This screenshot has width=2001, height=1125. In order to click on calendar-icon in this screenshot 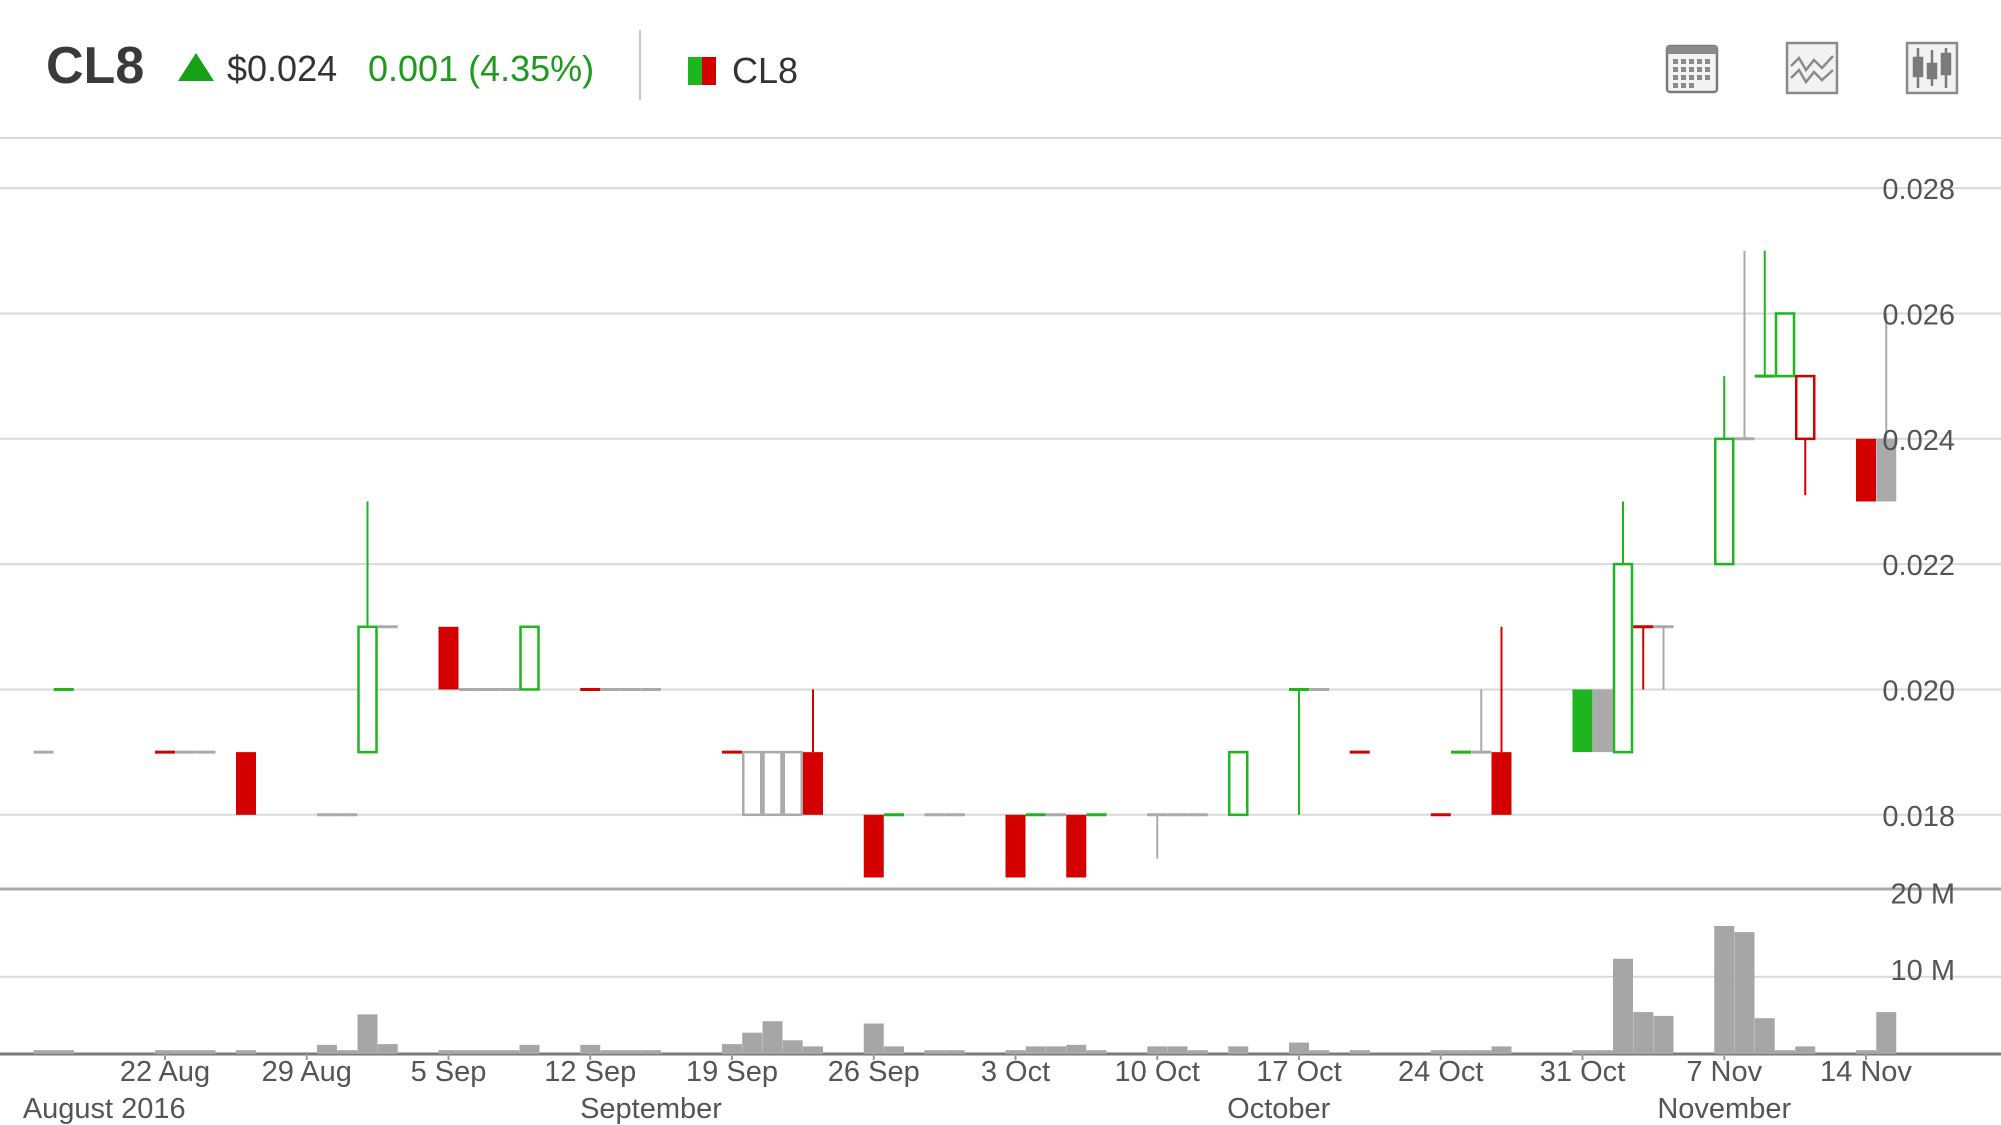, I will do `click(1692, 68)`.